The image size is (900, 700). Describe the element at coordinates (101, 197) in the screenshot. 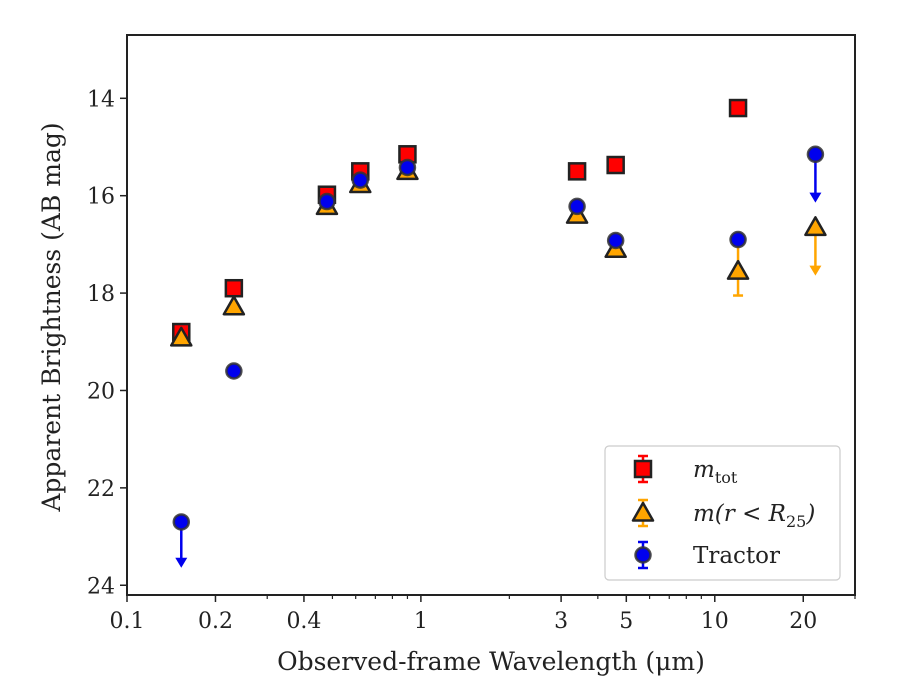

I see `y-tick-label: 16` at that location.